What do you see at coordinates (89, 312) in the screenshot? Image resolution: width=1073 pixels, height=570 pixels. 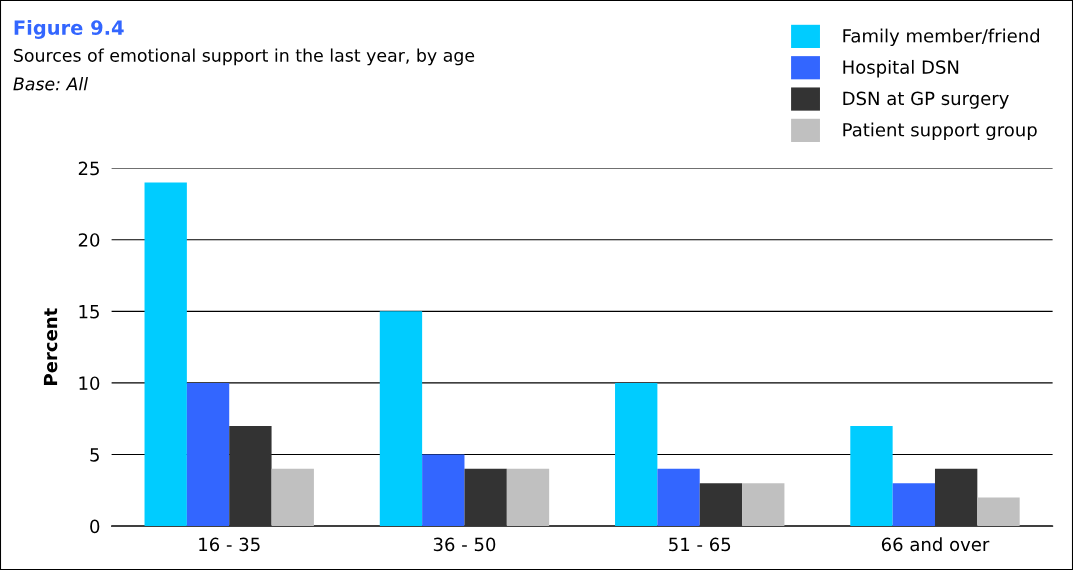 I see `y-tick-label: 15` at bounding box center [89, 312].